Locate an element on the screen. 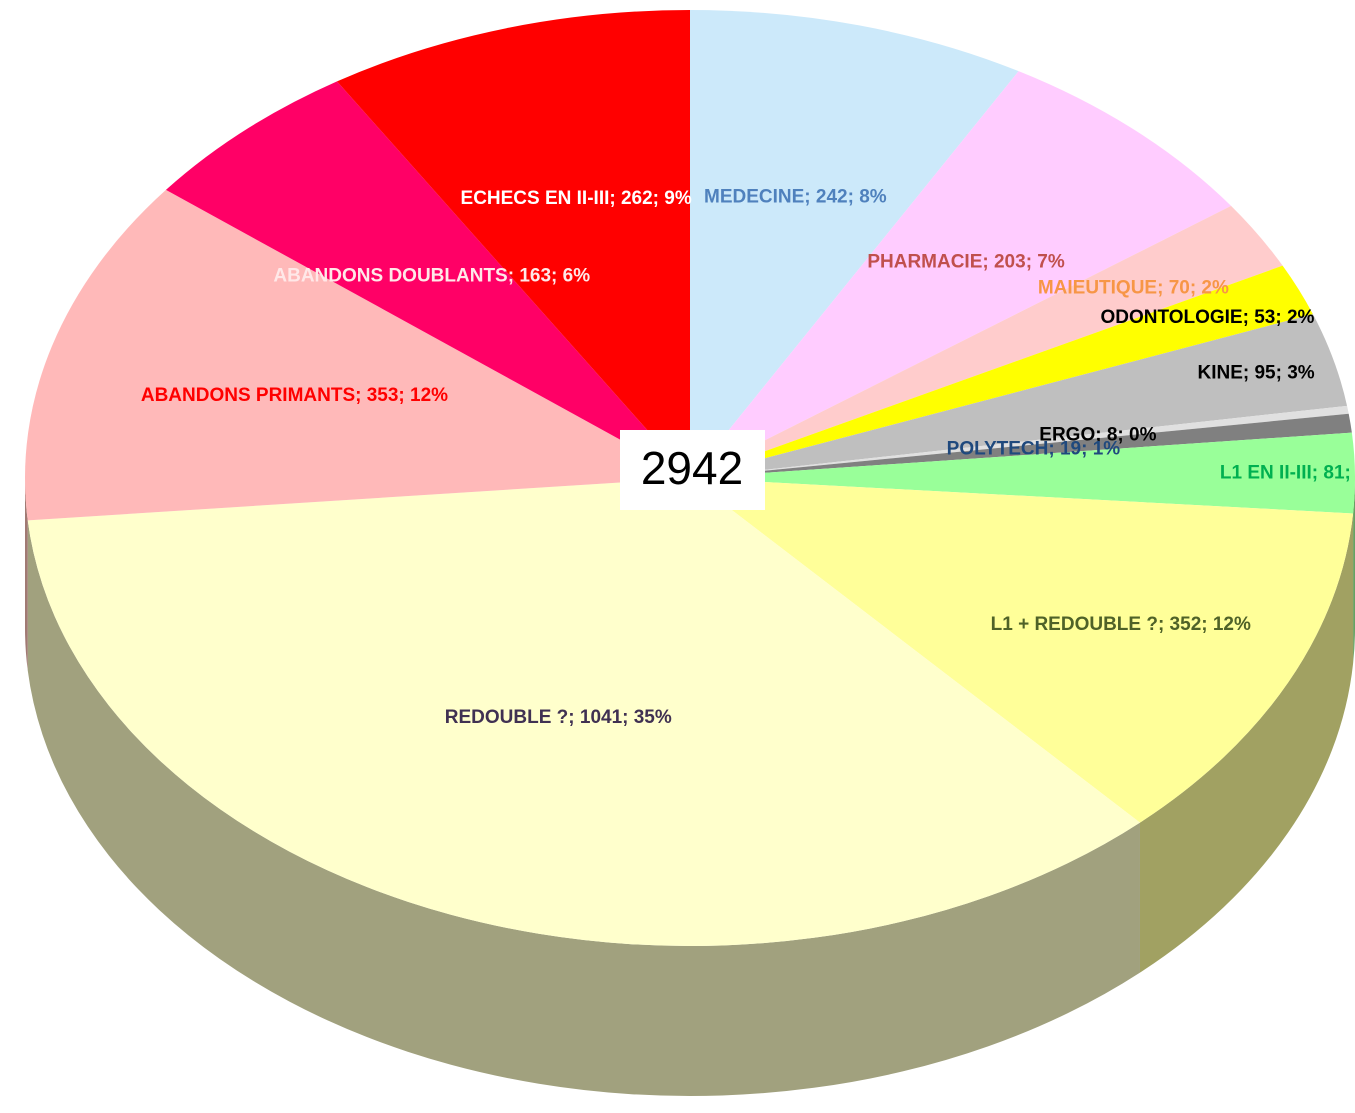 The height and width of the screenshot is (1113, 1355). data-label: L1 + REDOUBLE ?; 352; 12% is located at coordinates (1121, 624).